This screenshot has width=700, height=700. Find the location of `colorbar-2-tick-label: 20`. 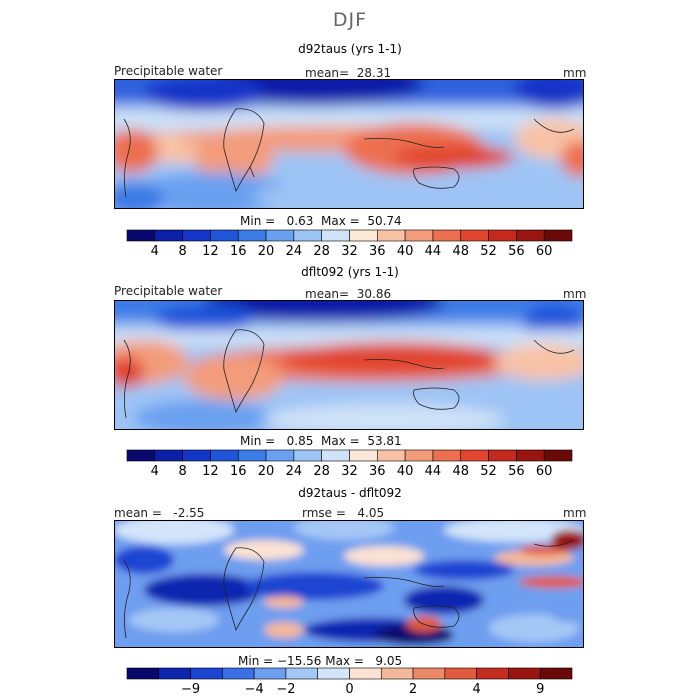

colorbar-2-tick-label: 20 is located at coordinates (266, 471).